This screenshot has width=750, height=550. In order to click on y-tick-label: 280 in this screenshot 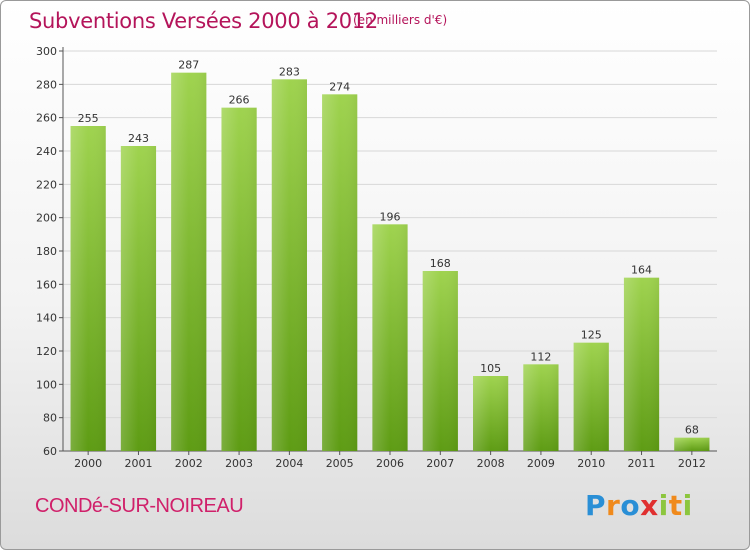, I will do `click(46, 84)`.